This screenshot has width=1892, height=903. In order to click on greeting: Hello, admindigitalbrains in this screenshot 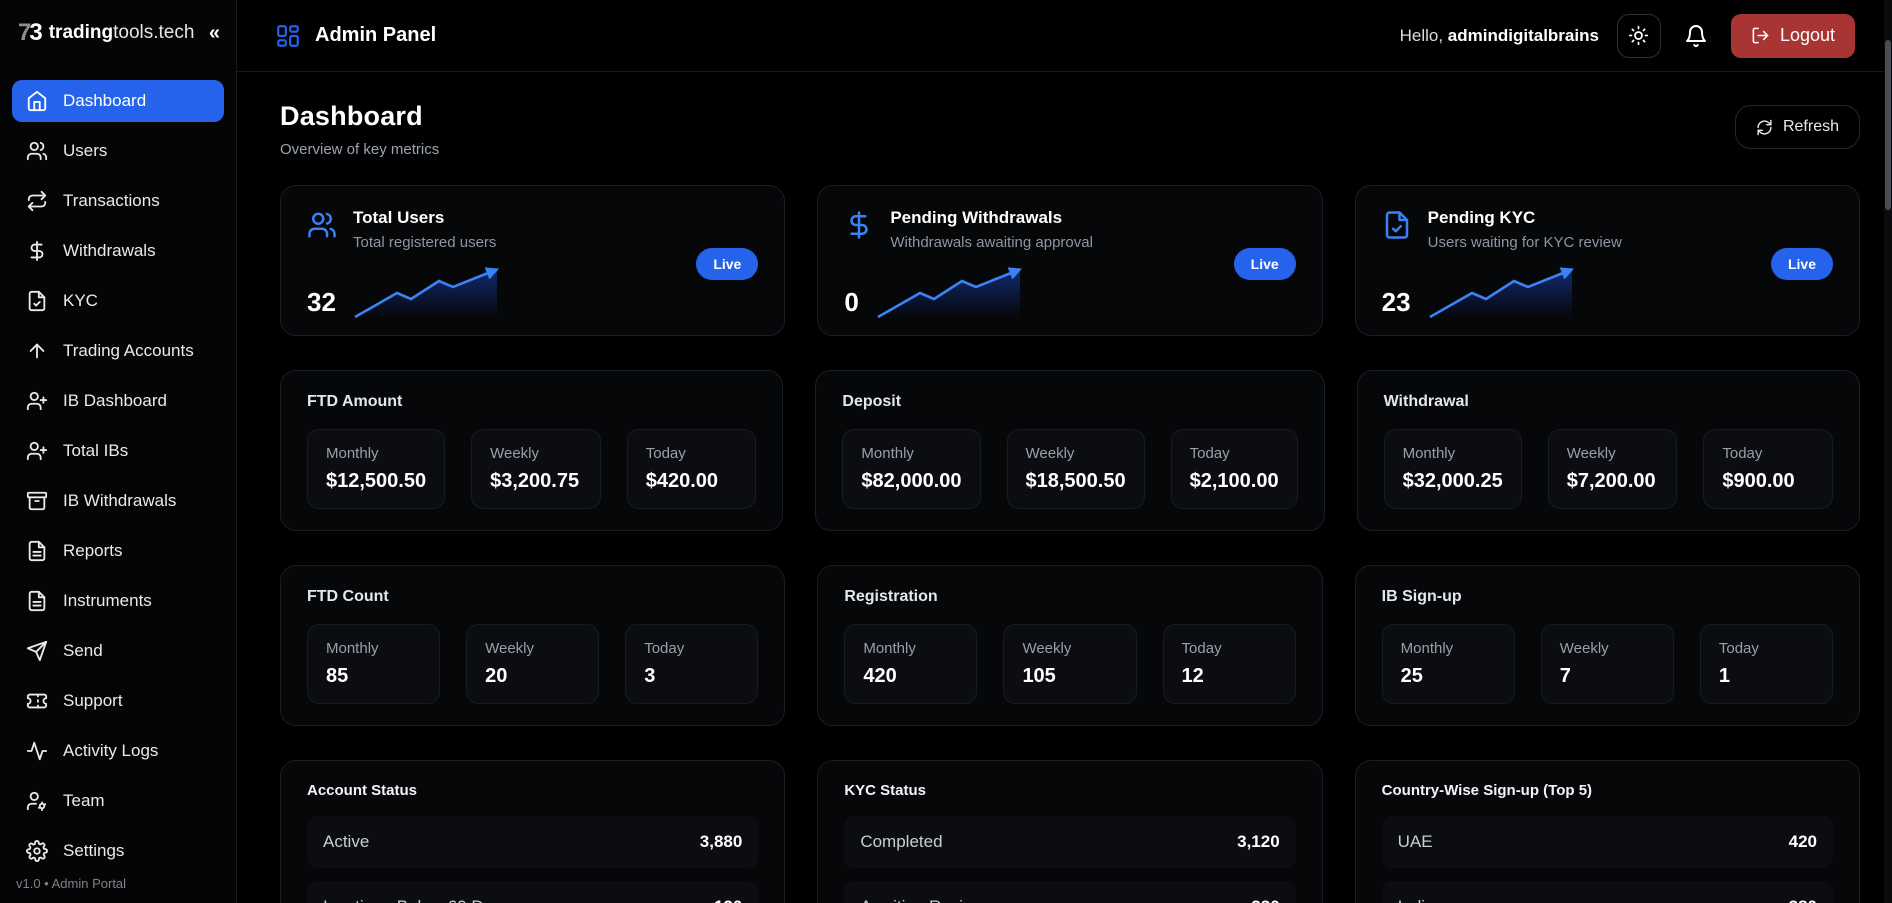, I will do `click(1499, 35)`.